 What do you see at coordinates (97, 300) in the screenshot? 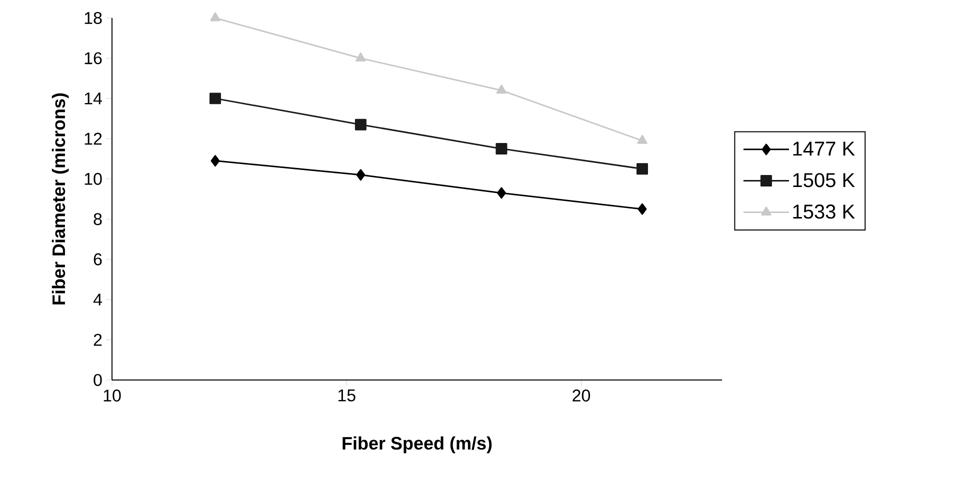
I see `y-tick-label: 4` at bounding box center [97, 300].